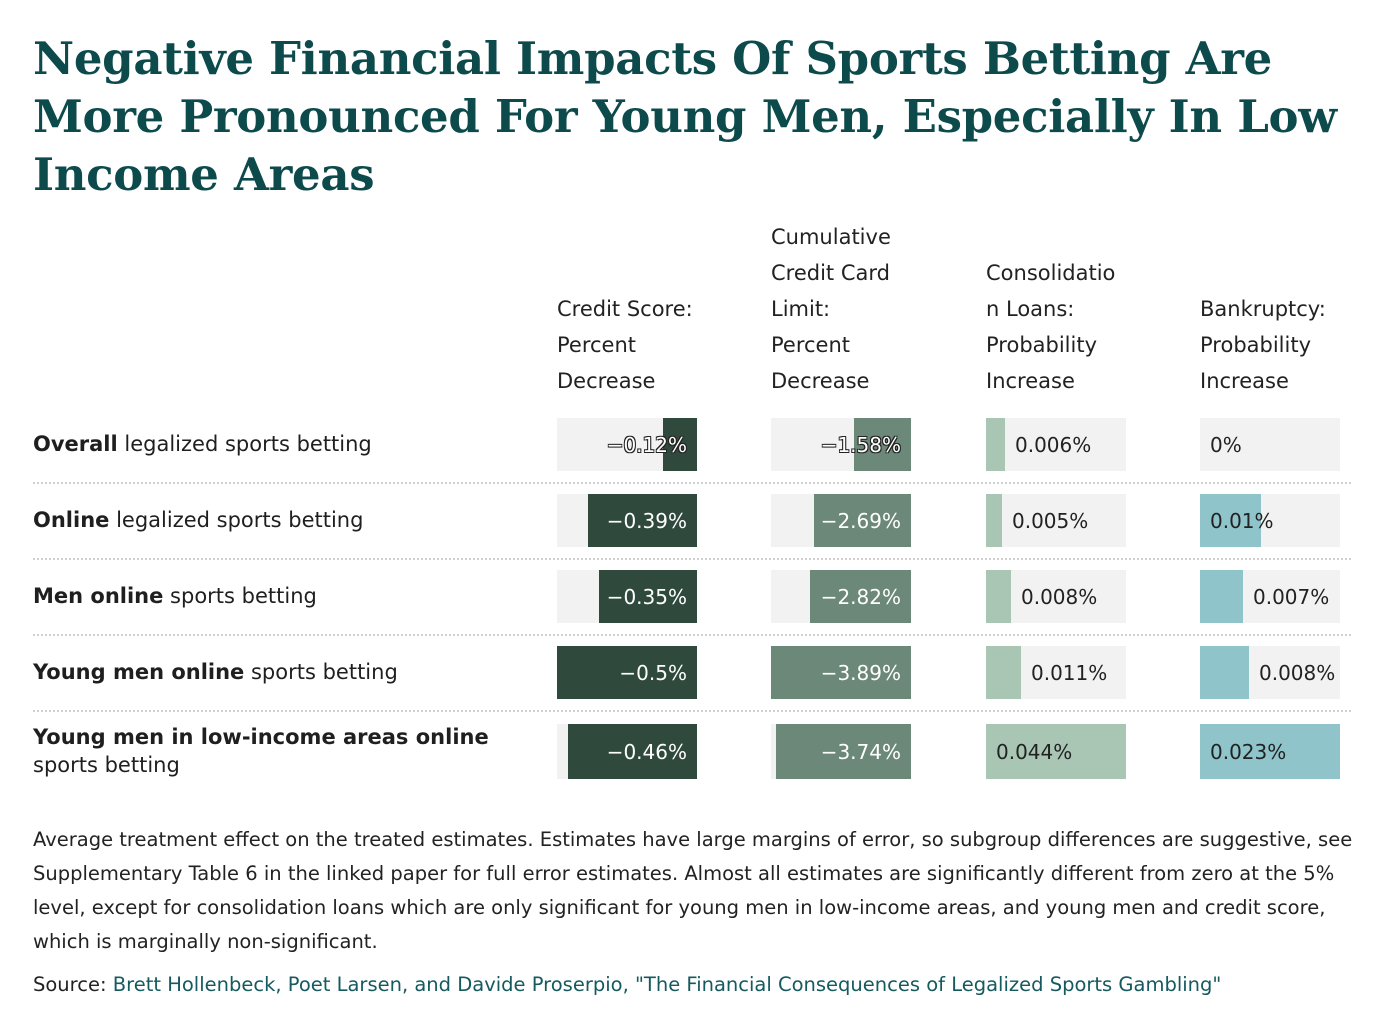 The height and width of the screenshot is (1012, 1398). I want to click on cell-credit-limit: −2.82%, so click(841, 596).